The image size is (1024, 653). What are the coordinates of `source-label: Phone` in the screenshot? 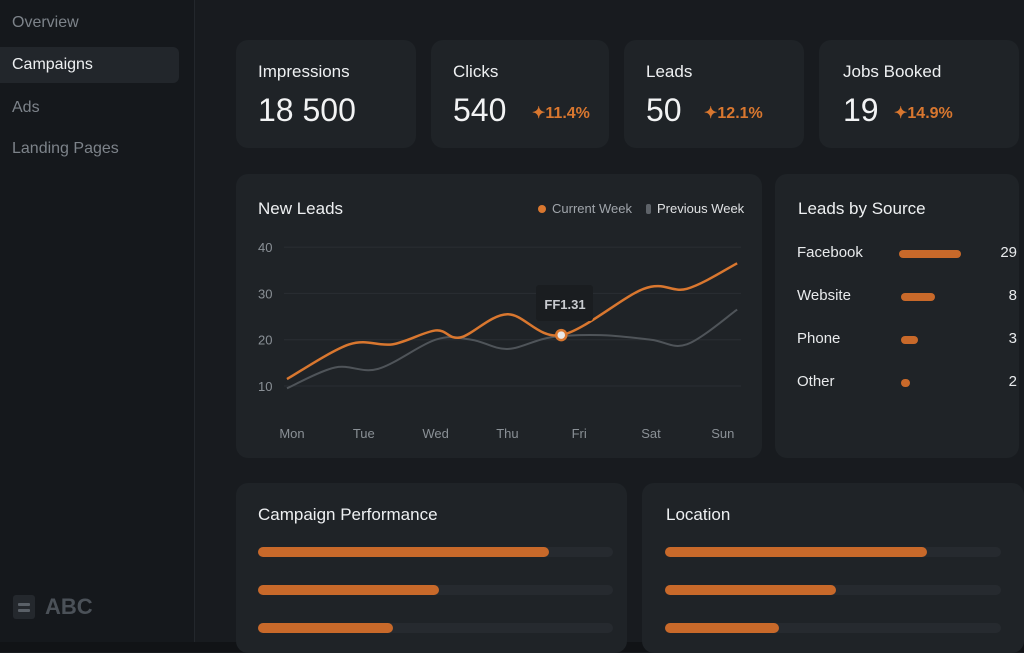 It's located at (819, 338).